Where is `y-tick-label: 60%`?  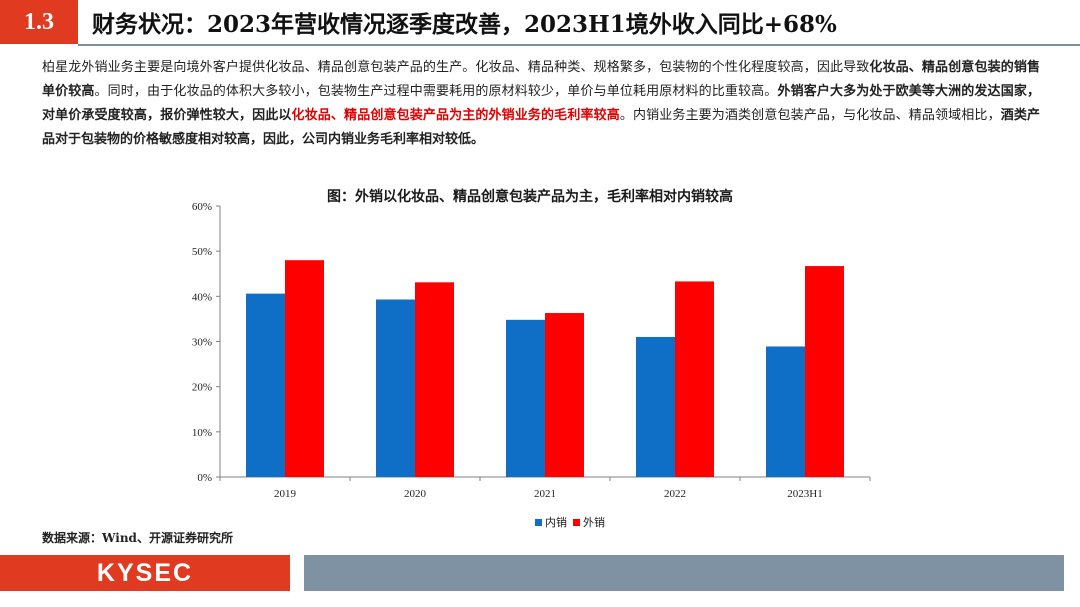
y-tick-label: 60% is located at coordinates (202, 207).